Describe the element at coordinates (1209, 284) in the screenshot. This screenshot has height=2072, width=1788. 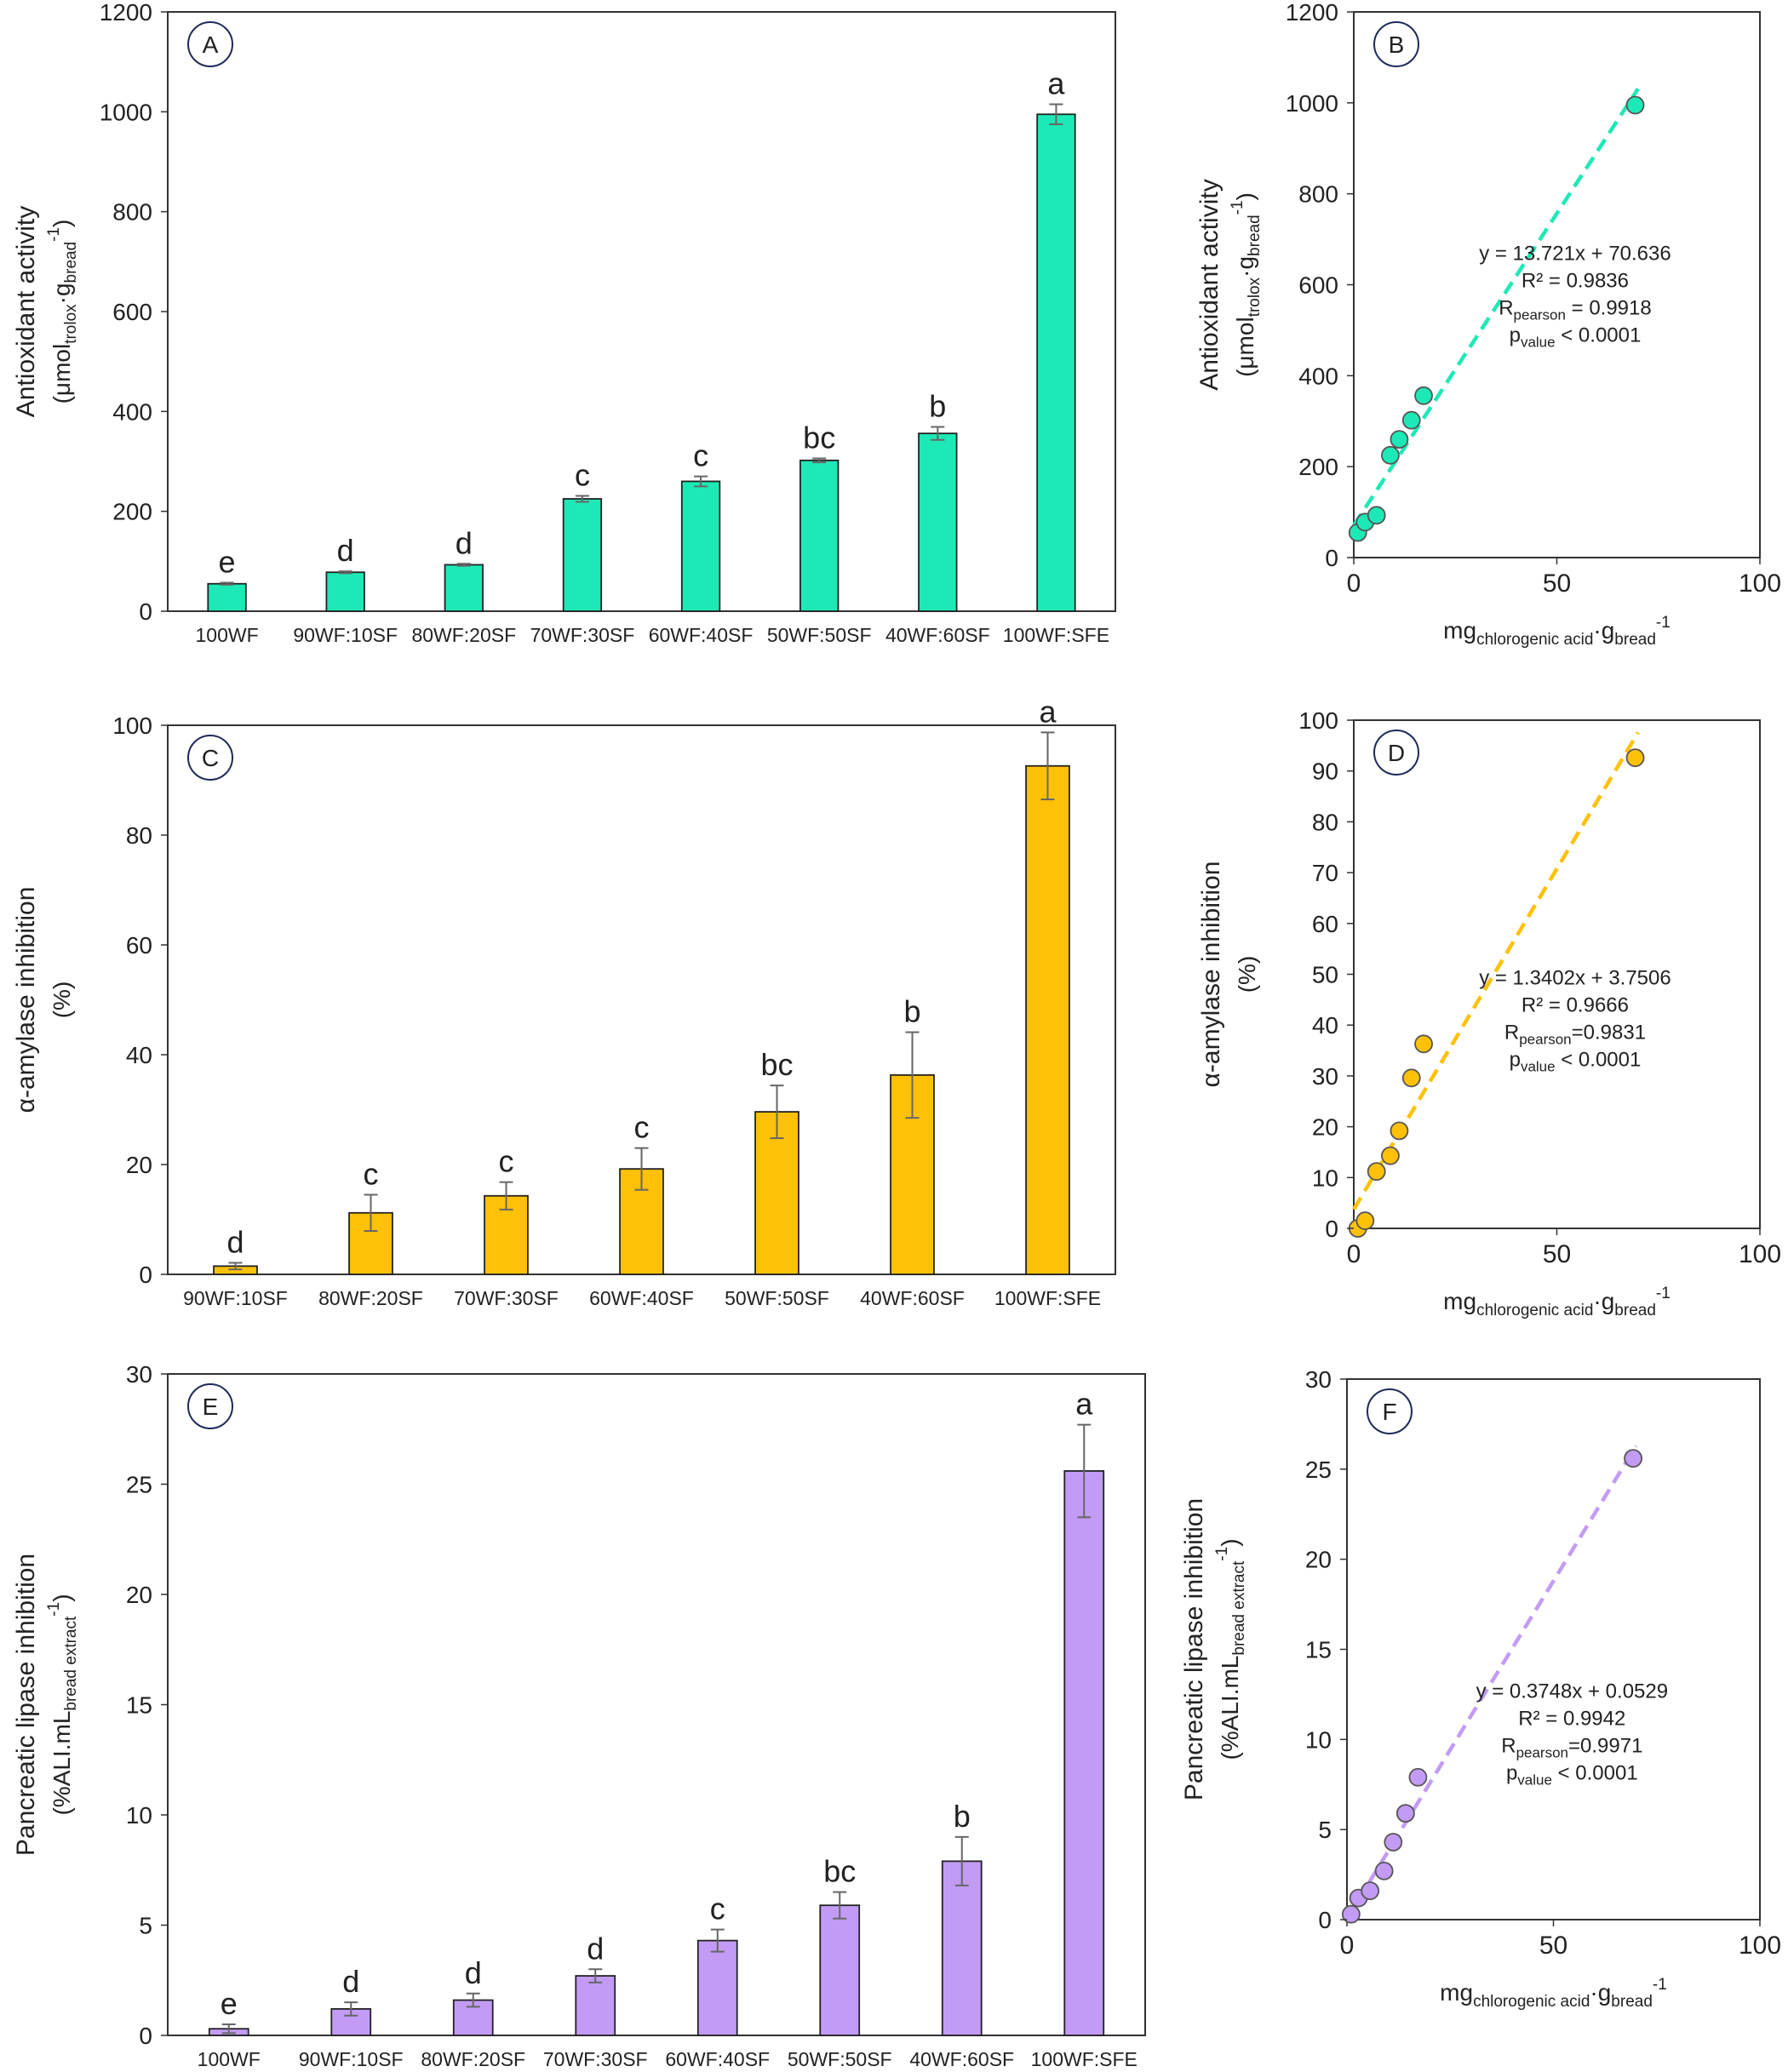
I see `y-axis-title: Antioxidant activity` at that location.